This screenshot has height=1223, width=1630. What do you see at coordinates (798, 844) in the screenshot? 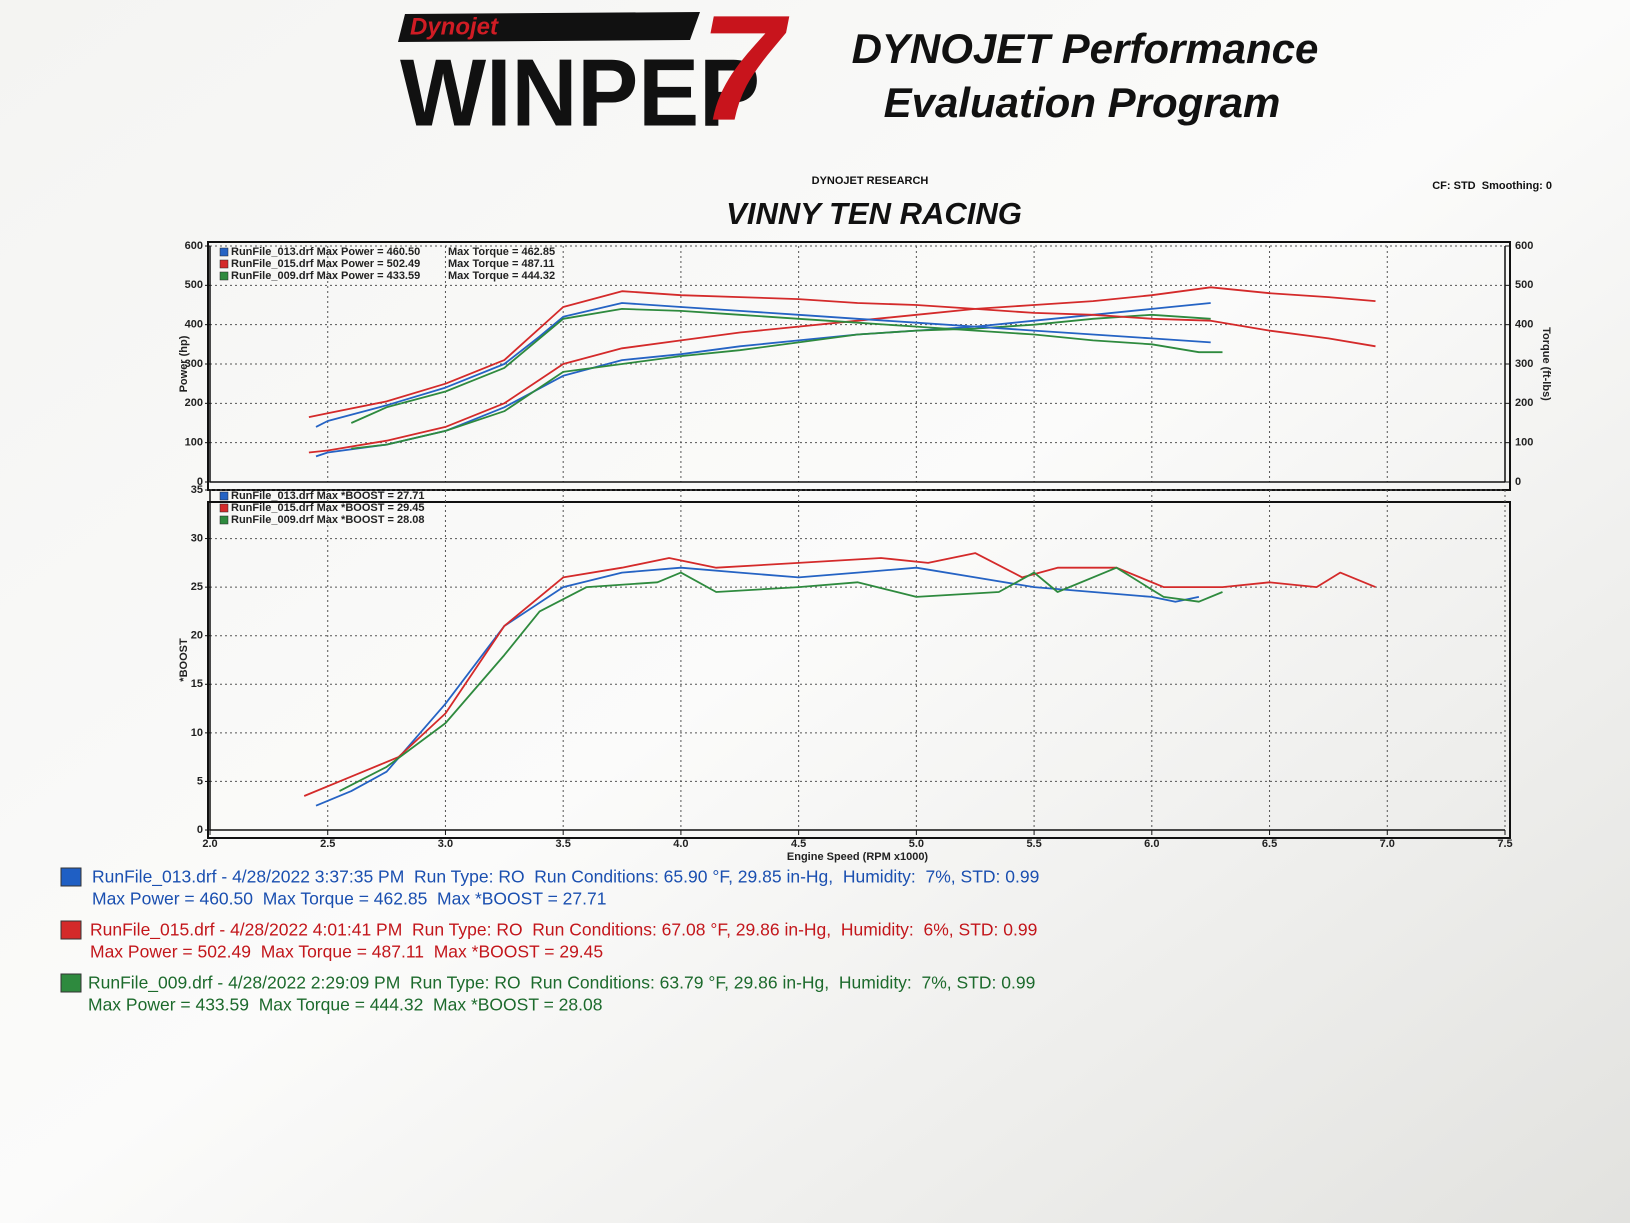
I see `x-tick-label: 4.5` at bounding box center [798, 844].